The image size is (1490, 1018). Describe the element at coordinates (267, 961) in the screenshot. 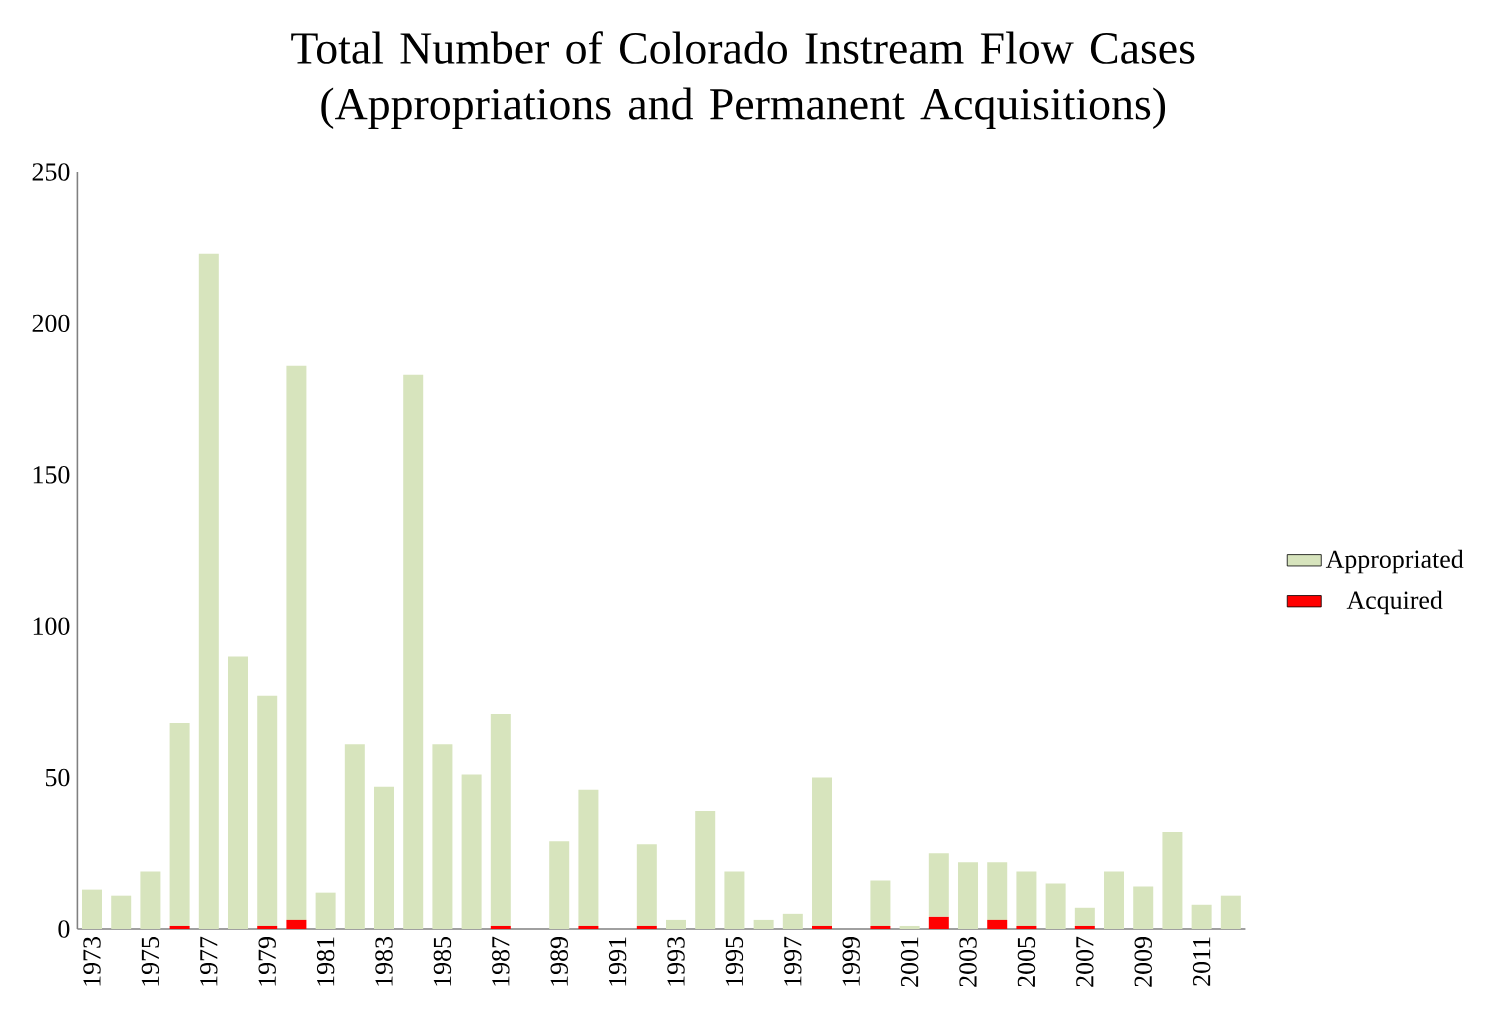

I see `x-tick-label: 1979` at that location.